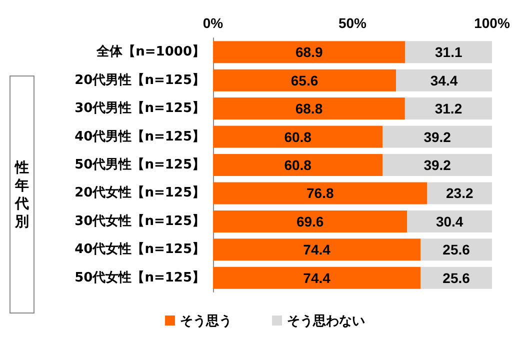 The width and height of the screenshot is (530, 342). I want to click on y-tick-label: 50代女性【n=125】, so click(139, 277).